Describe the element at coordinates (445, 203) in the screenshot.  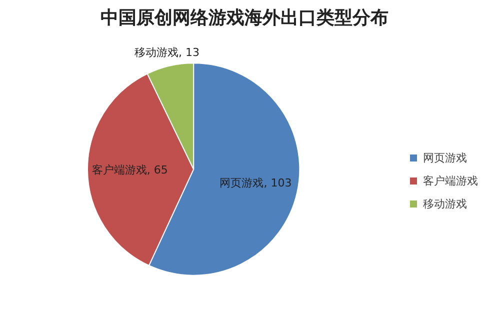
I see `legend-label: 移动游戏` at that location.